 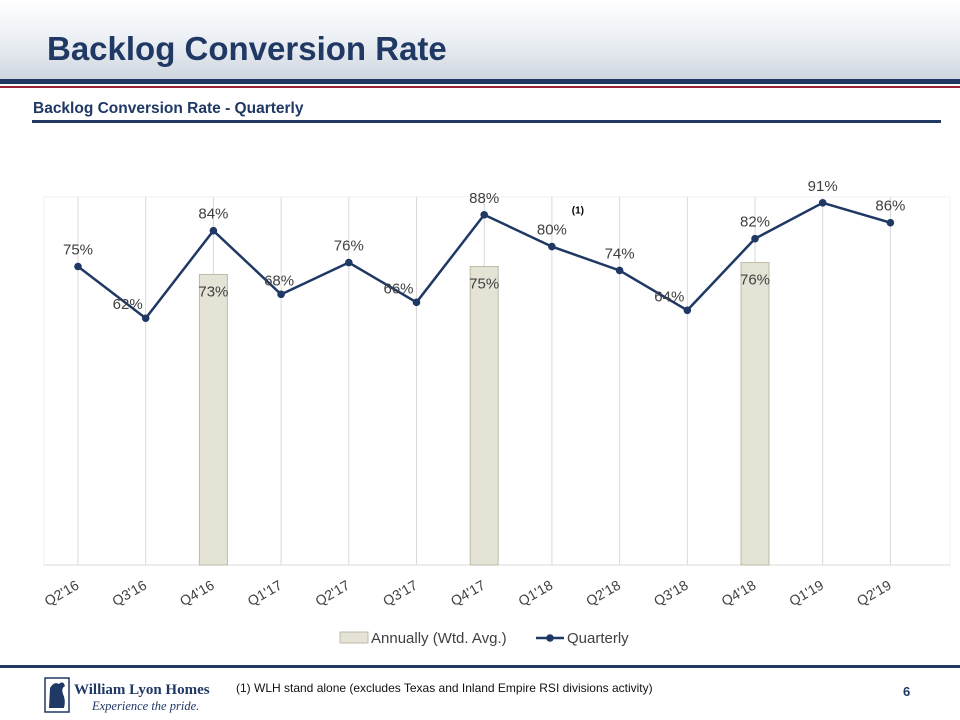 I want to click on x-tick-label: Q2'17, so click(x=332, y=593).